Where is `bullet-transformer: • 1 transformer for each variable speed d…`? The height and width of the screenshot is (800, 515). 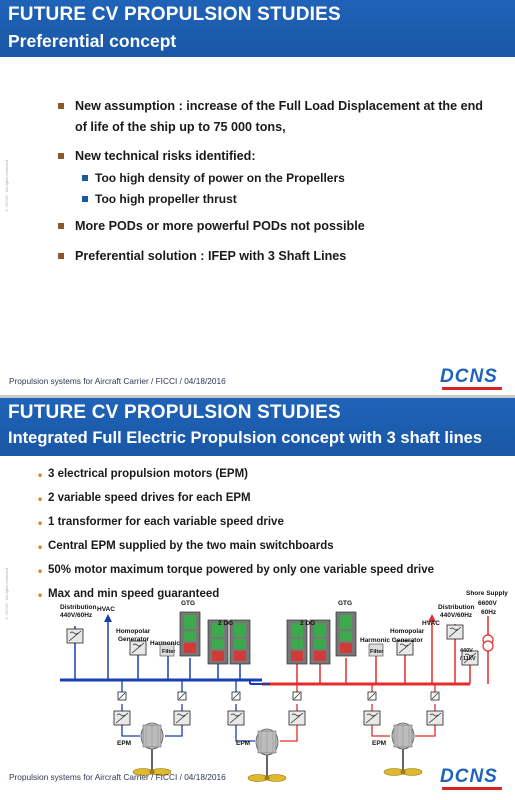
bullet-transformer: • 1 transformer for each variable speed d… is located at coordinates (161, 523).